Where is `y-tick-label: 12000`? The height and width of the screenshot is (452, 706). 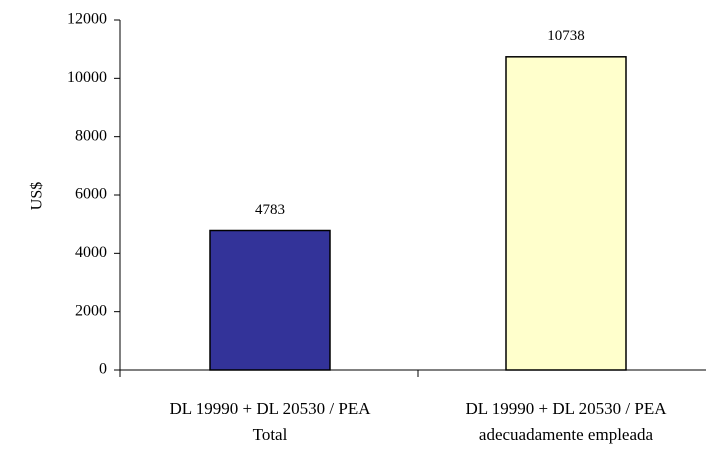 y-tick-label: 12000 is located at coordinates (87, 19).